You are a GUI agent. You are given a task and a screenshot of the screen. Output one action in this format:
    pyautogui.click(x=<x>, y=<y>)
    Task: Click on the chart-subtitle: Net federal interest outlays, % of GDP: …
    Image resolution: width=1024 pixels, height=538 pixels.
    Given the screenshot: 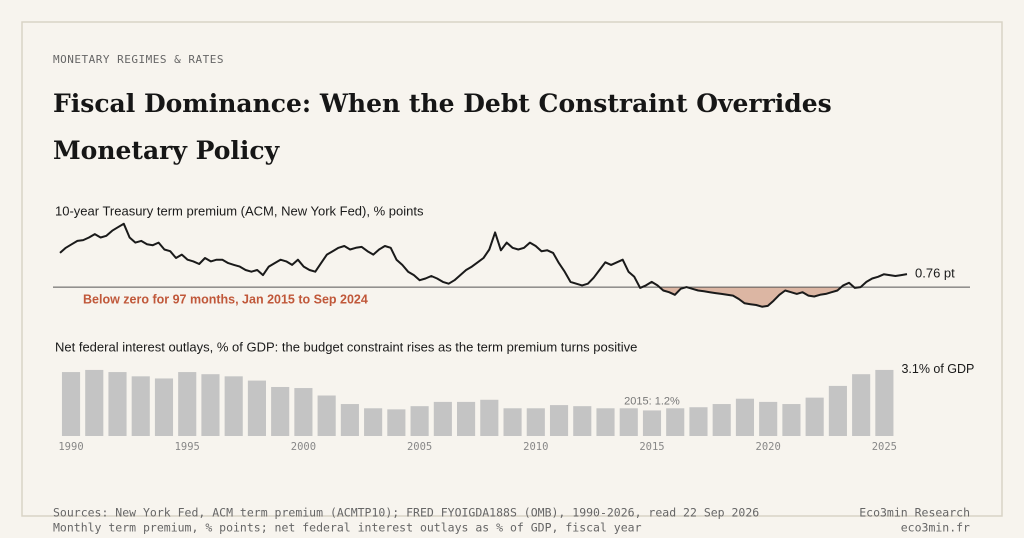 What is the action you would take?
    pyautogui.click(x=346, y=346)
    